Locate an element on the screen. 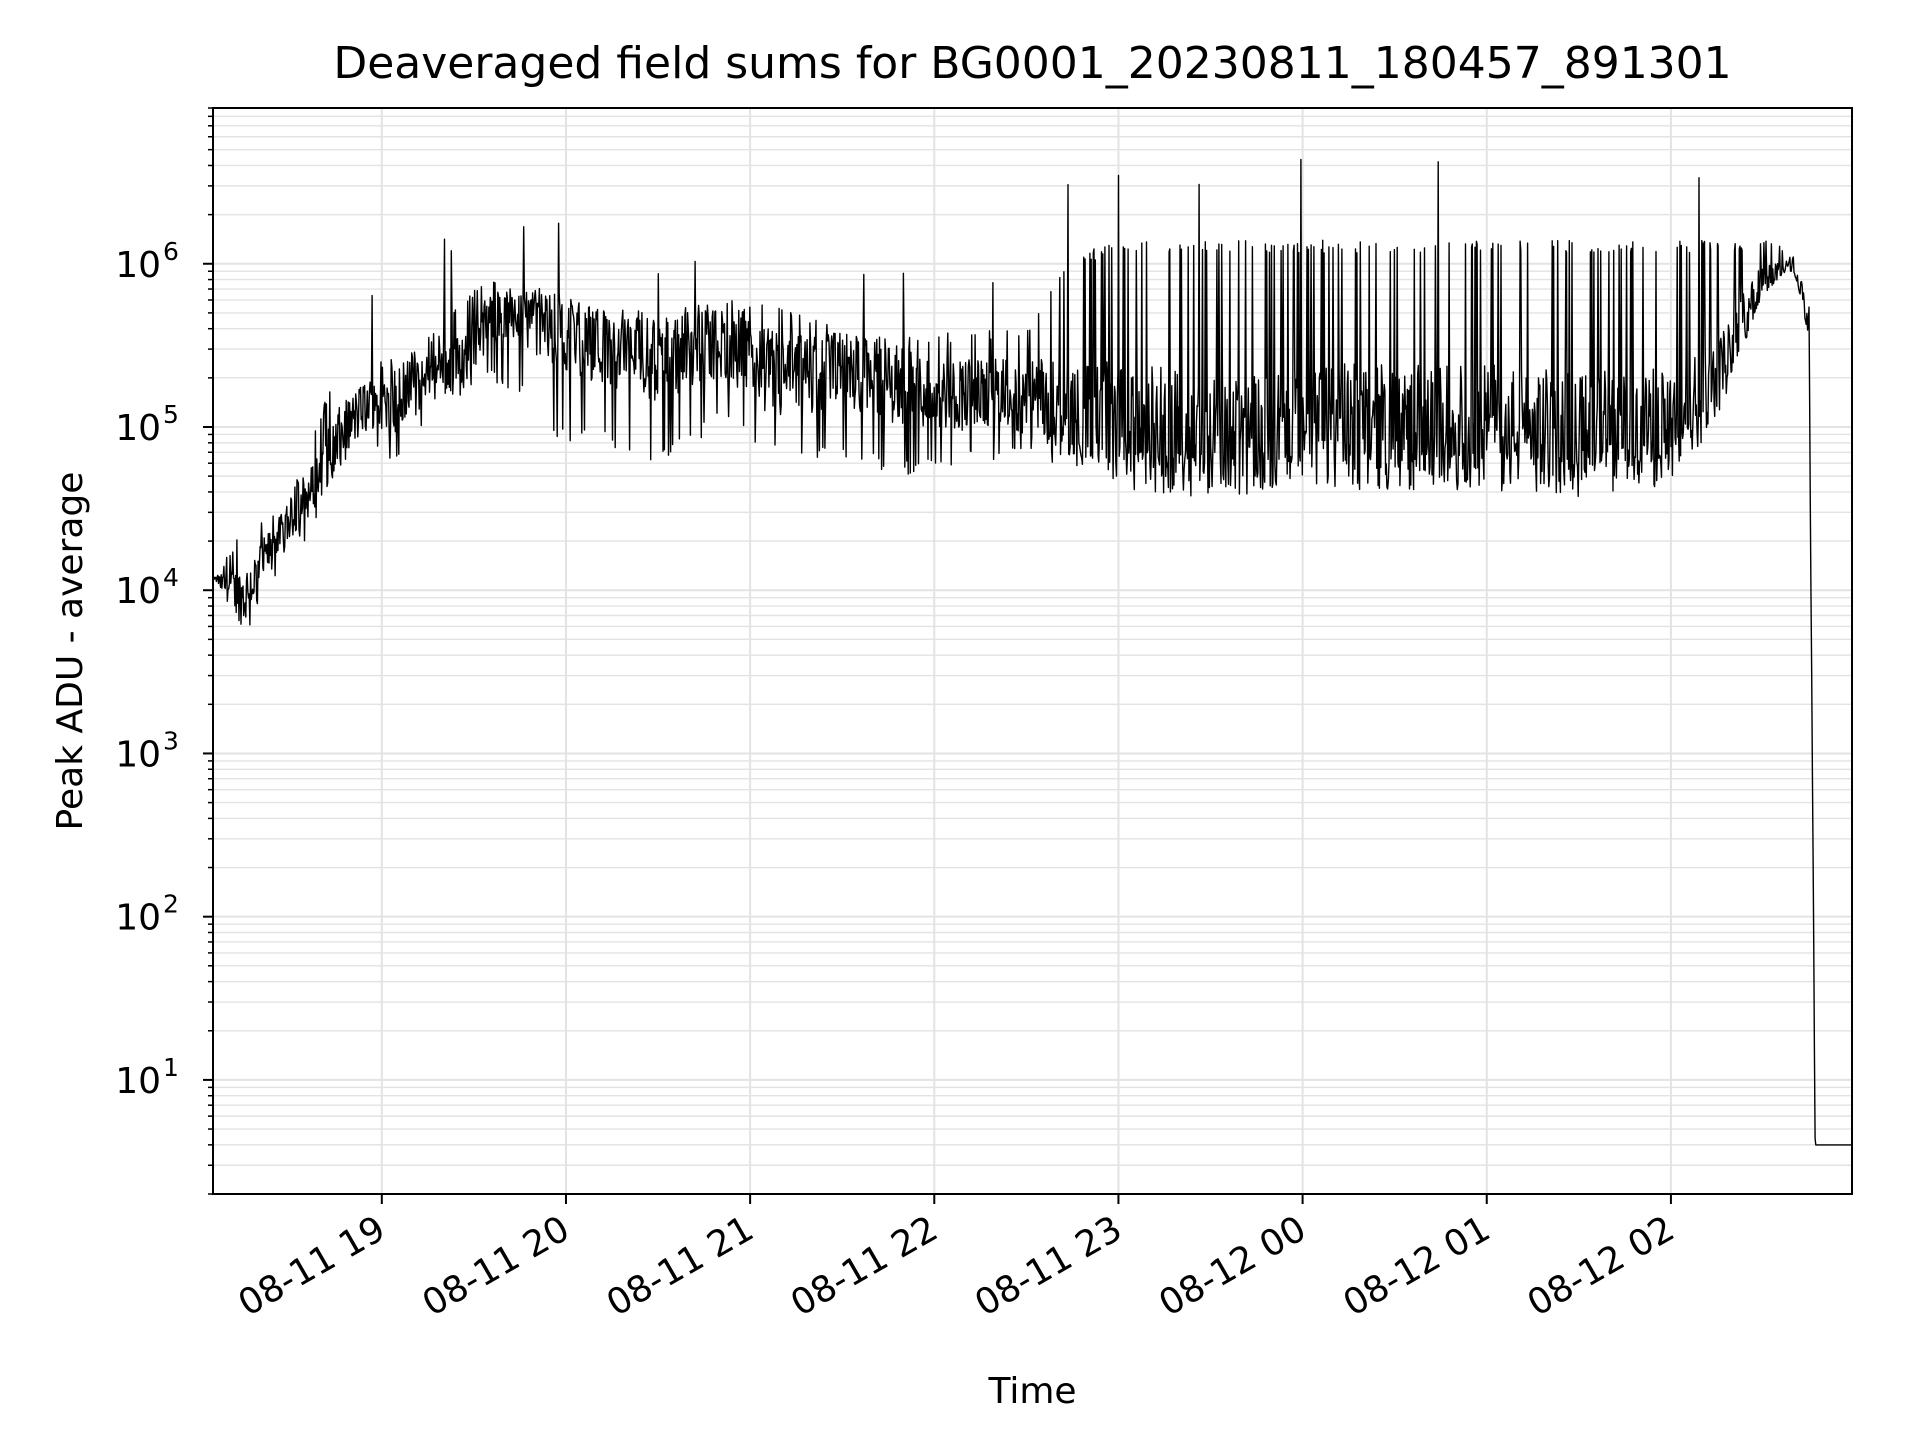  y-tick-exponent: 5 is located at coordinates (171, 414).